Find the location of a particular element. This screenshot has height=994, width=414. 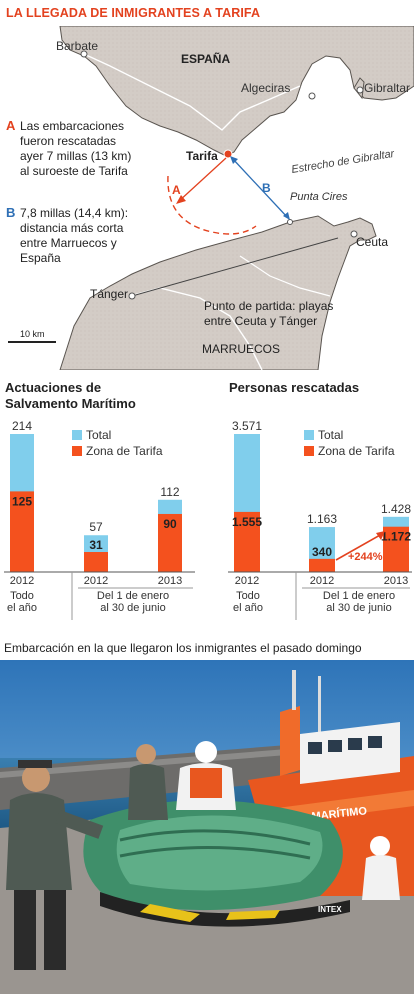

note-b-letter: B is located at coordinates (10, 212).